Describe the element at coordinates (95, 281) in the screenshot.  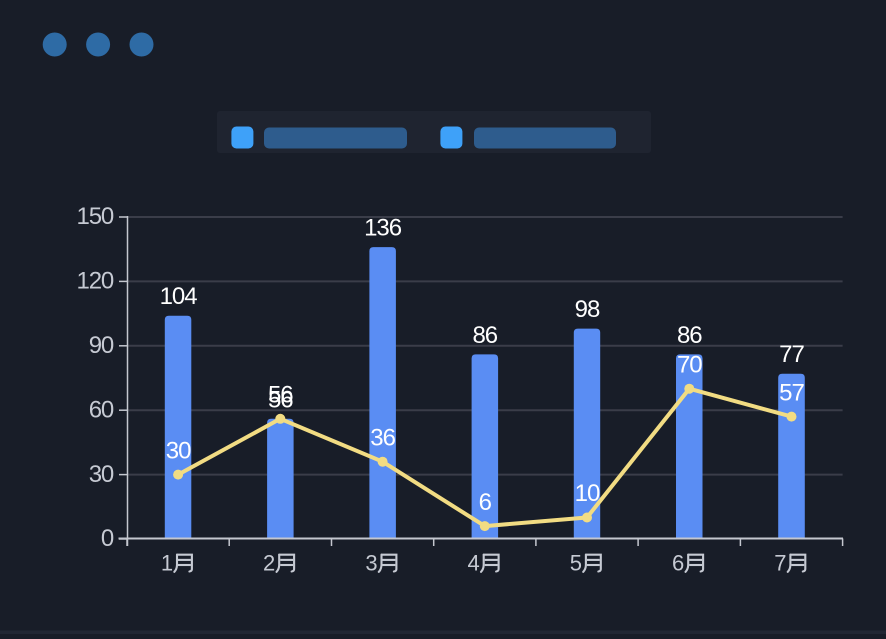
I see `svg-text: 120` at that location.